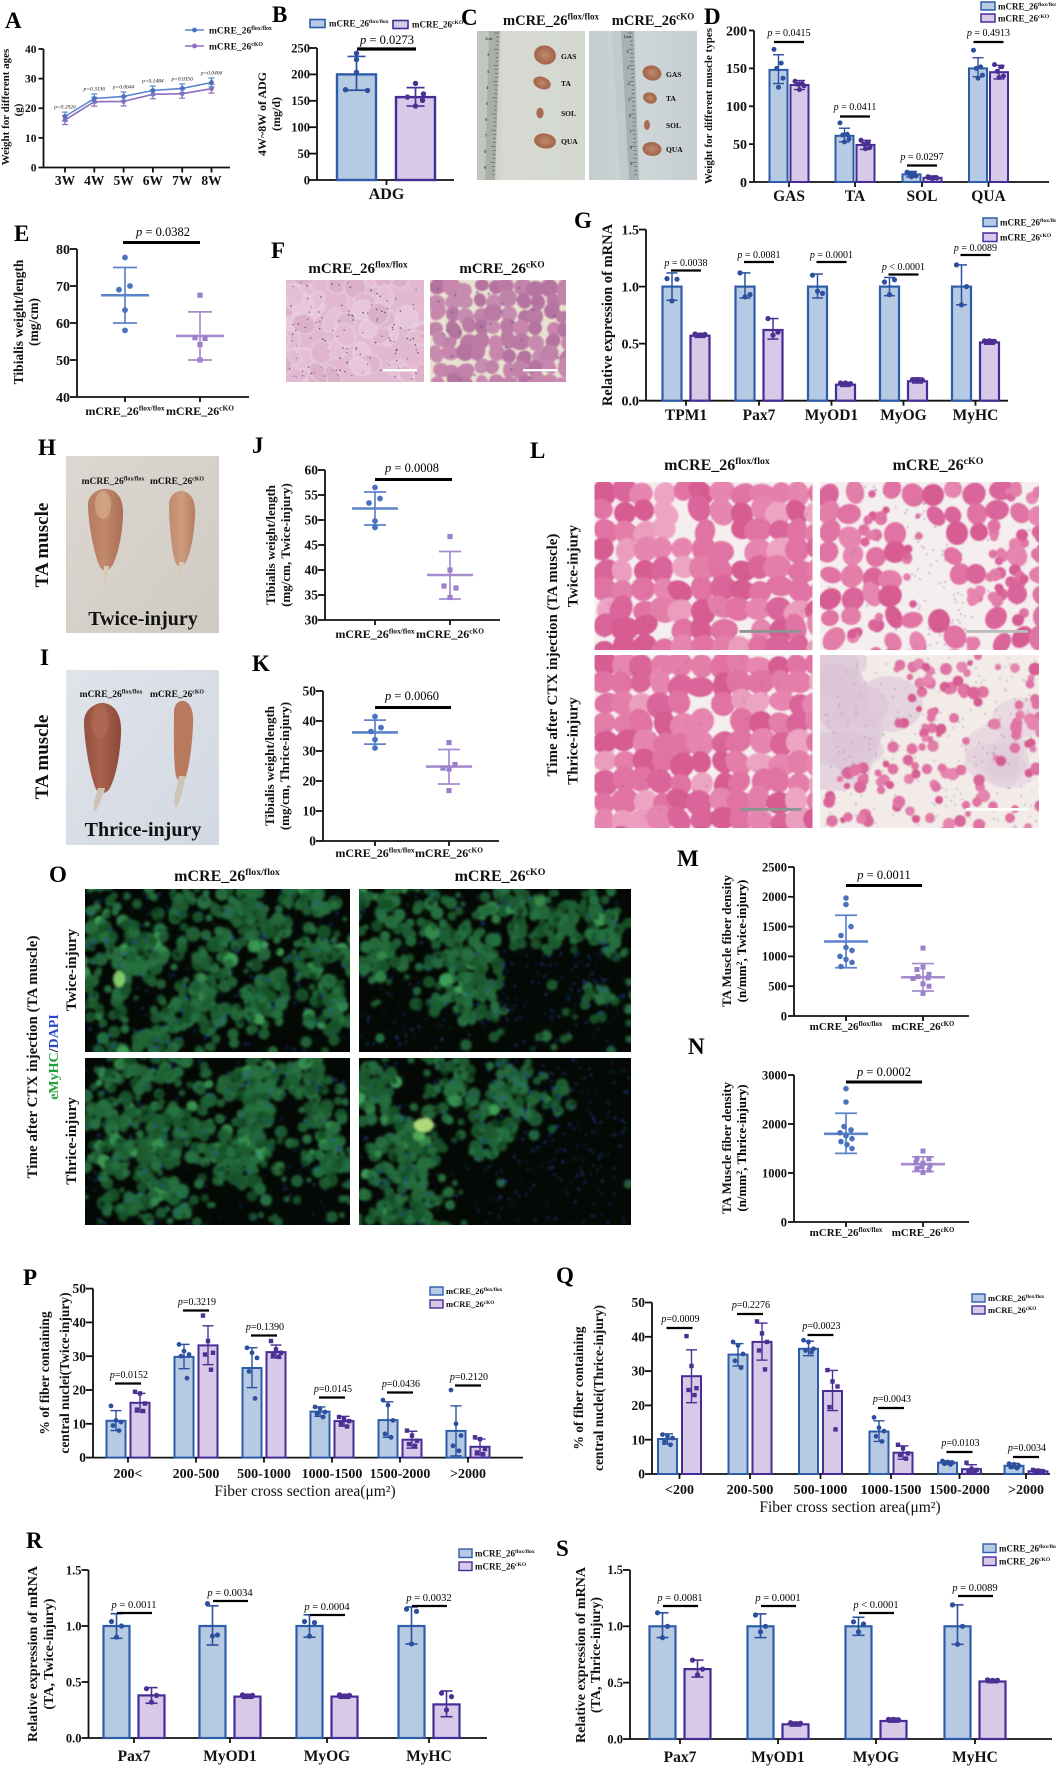 The image size is (1056, 1773). What do you see at coordinates (284, 766) in the screenshot?
I see `svg-text: (mg/cm, Thrice-injury)` at bounding box center [284, 766].